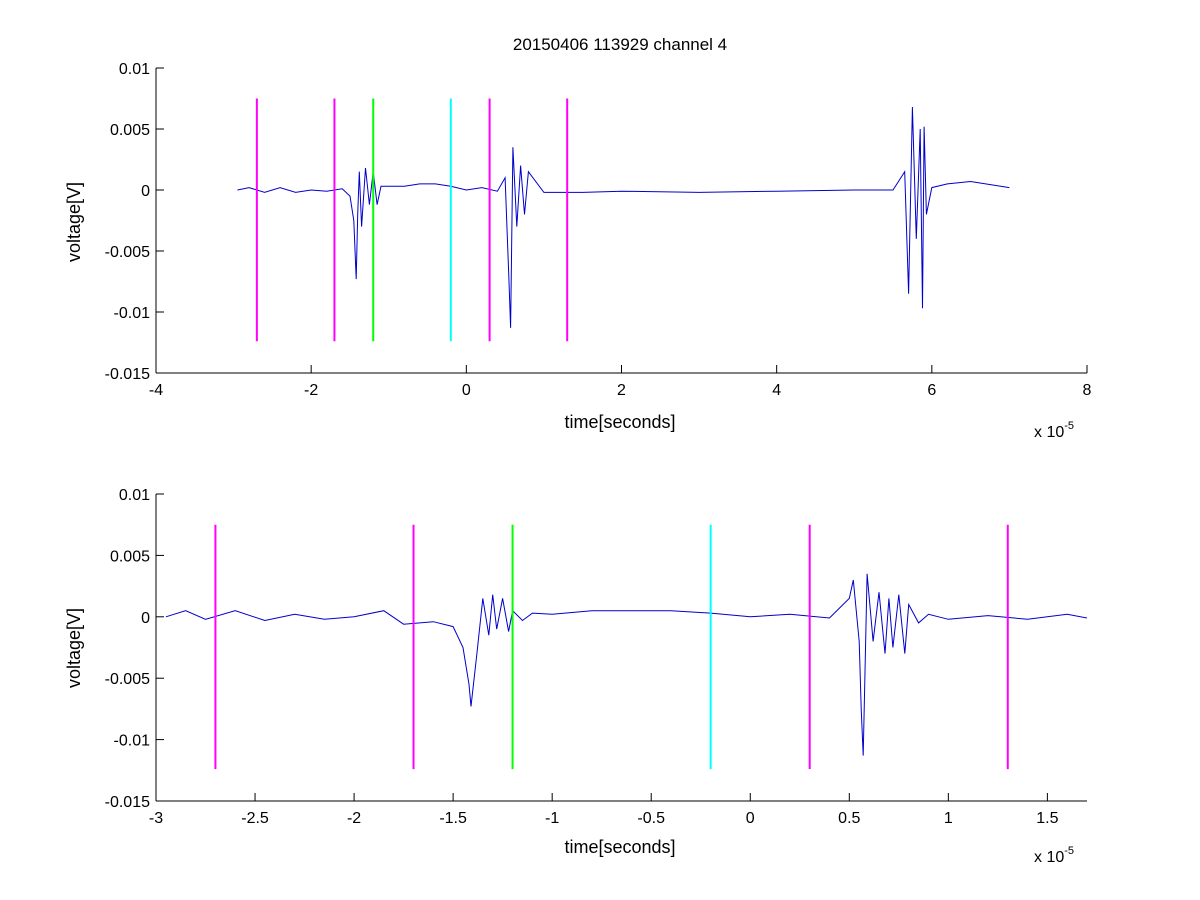  What do you see at coordinates (621, 390) in the screenshot?
I see `x-tick-label: 2` at bounding box center [621, 390].